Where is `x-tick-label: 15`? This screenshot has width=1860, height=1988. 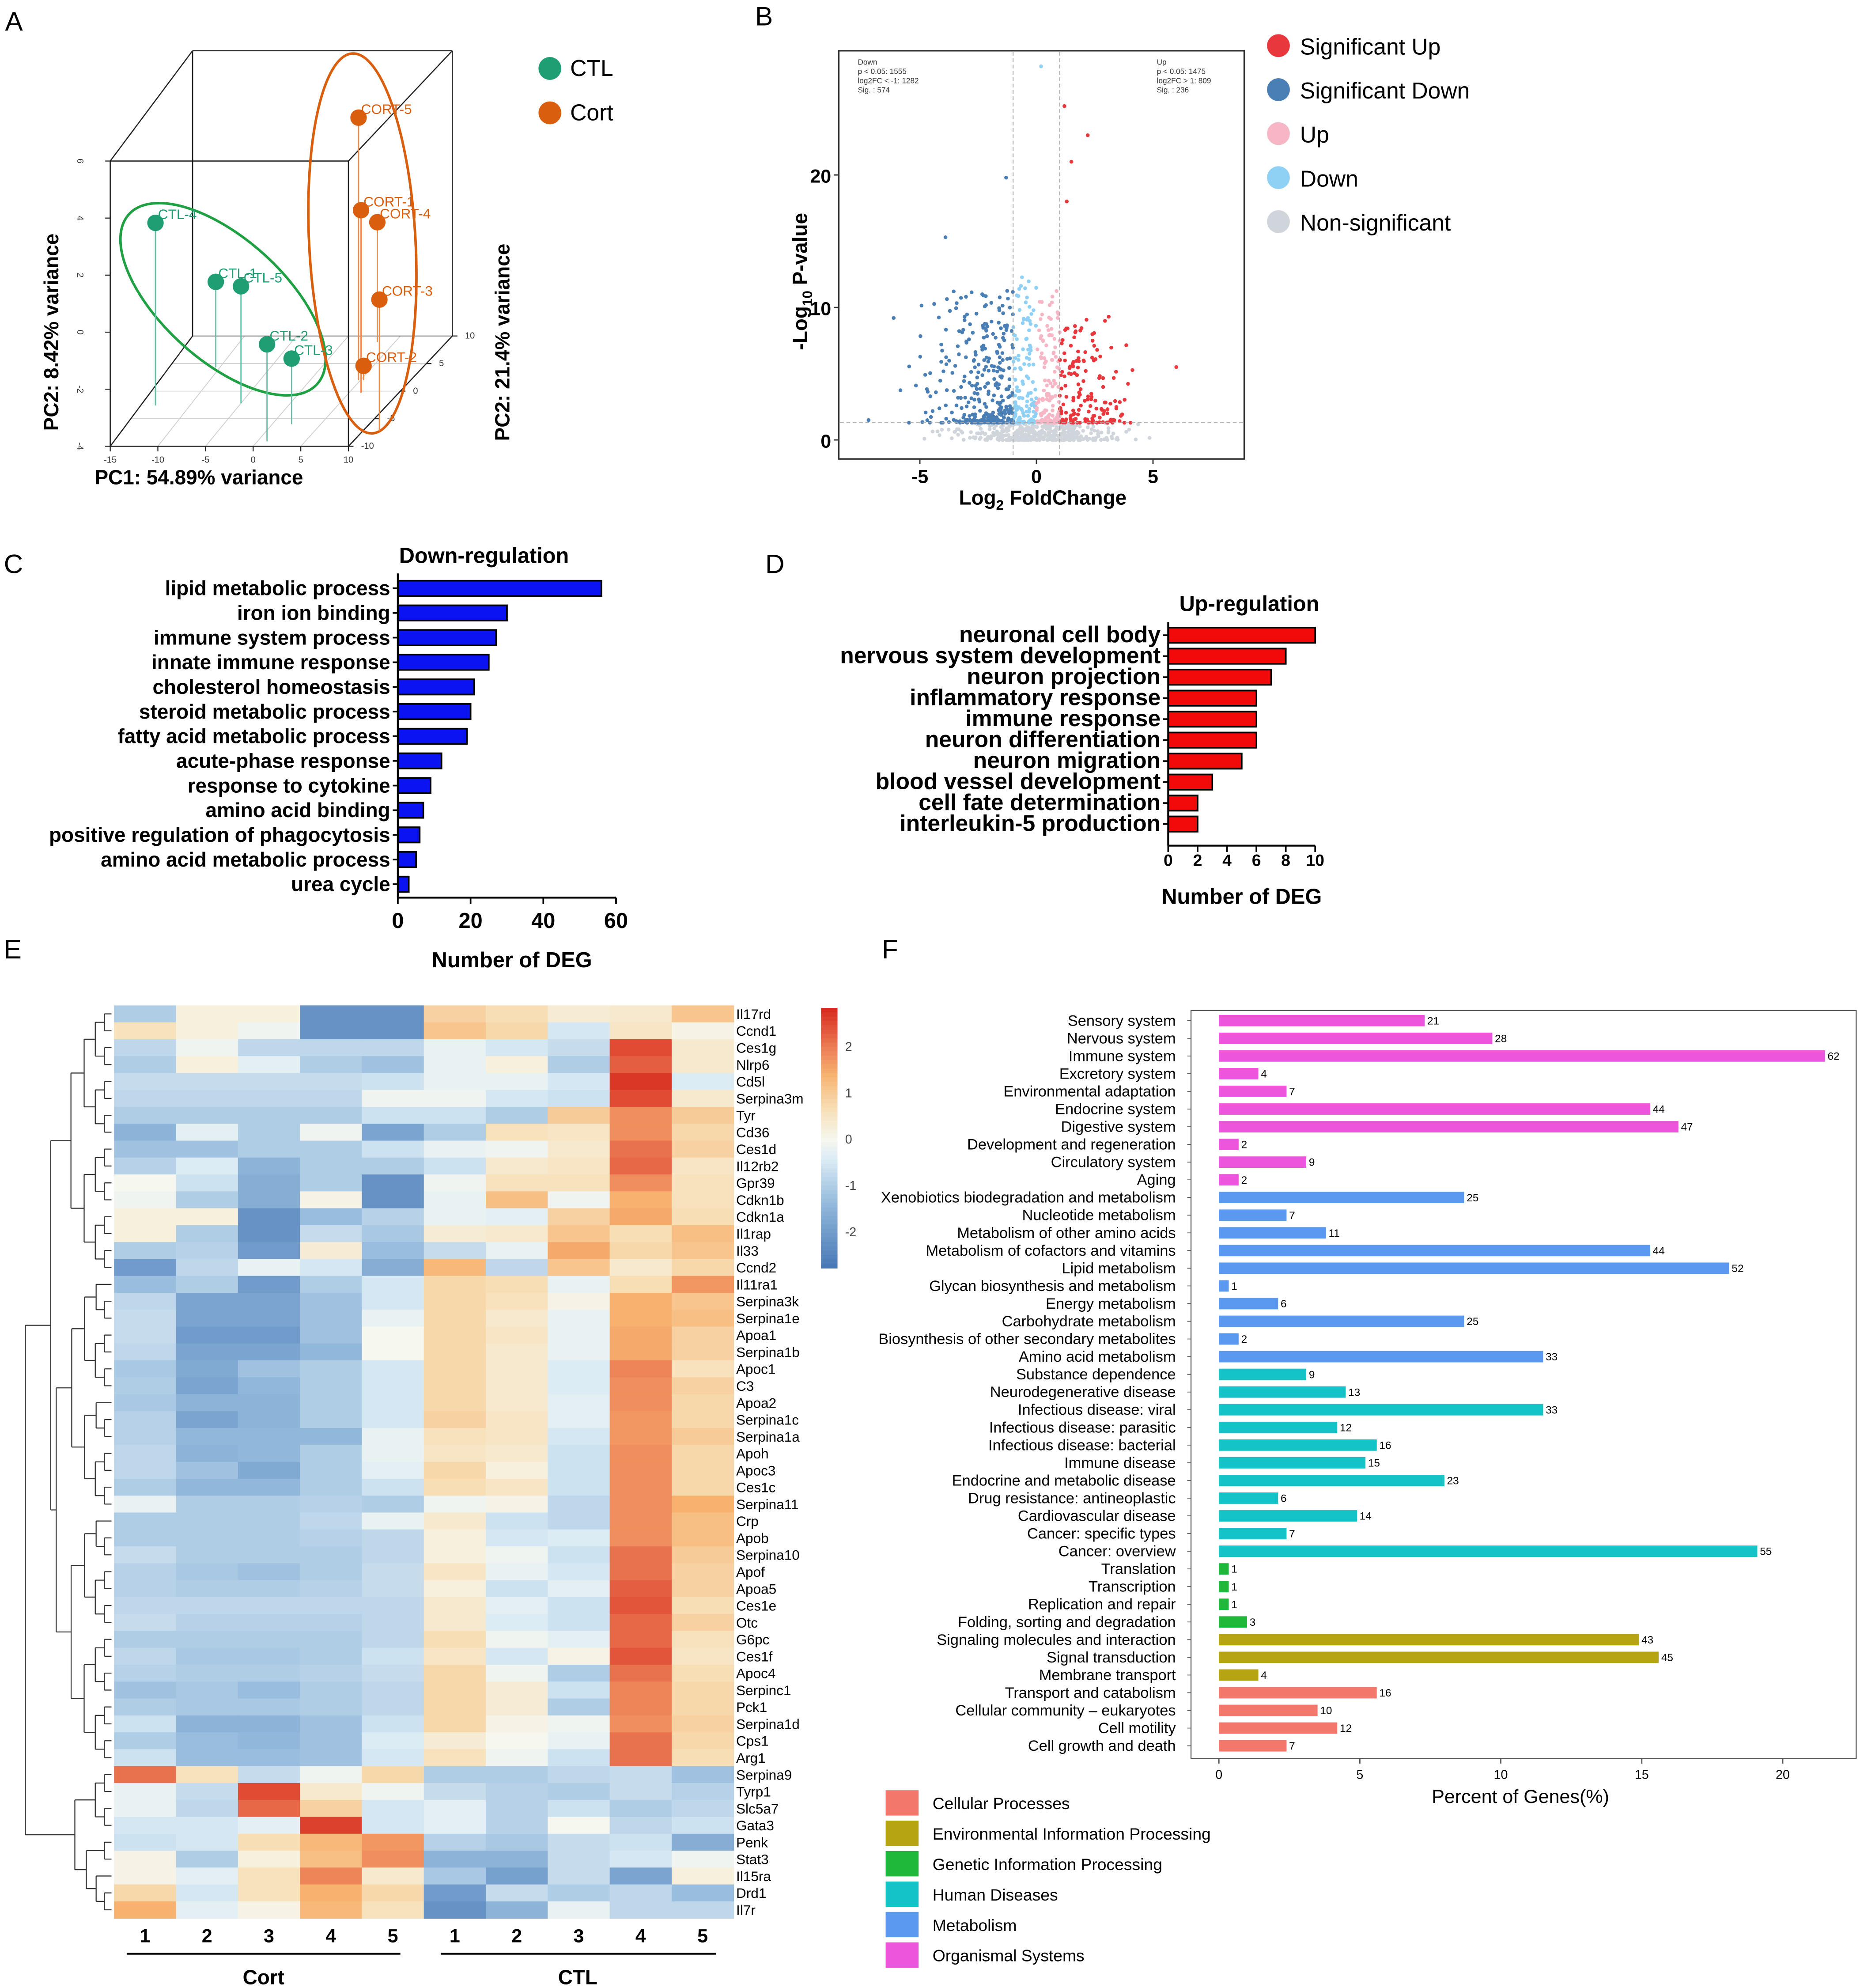 x-tick-label: 15 is located at coordinates (1642, 1775).